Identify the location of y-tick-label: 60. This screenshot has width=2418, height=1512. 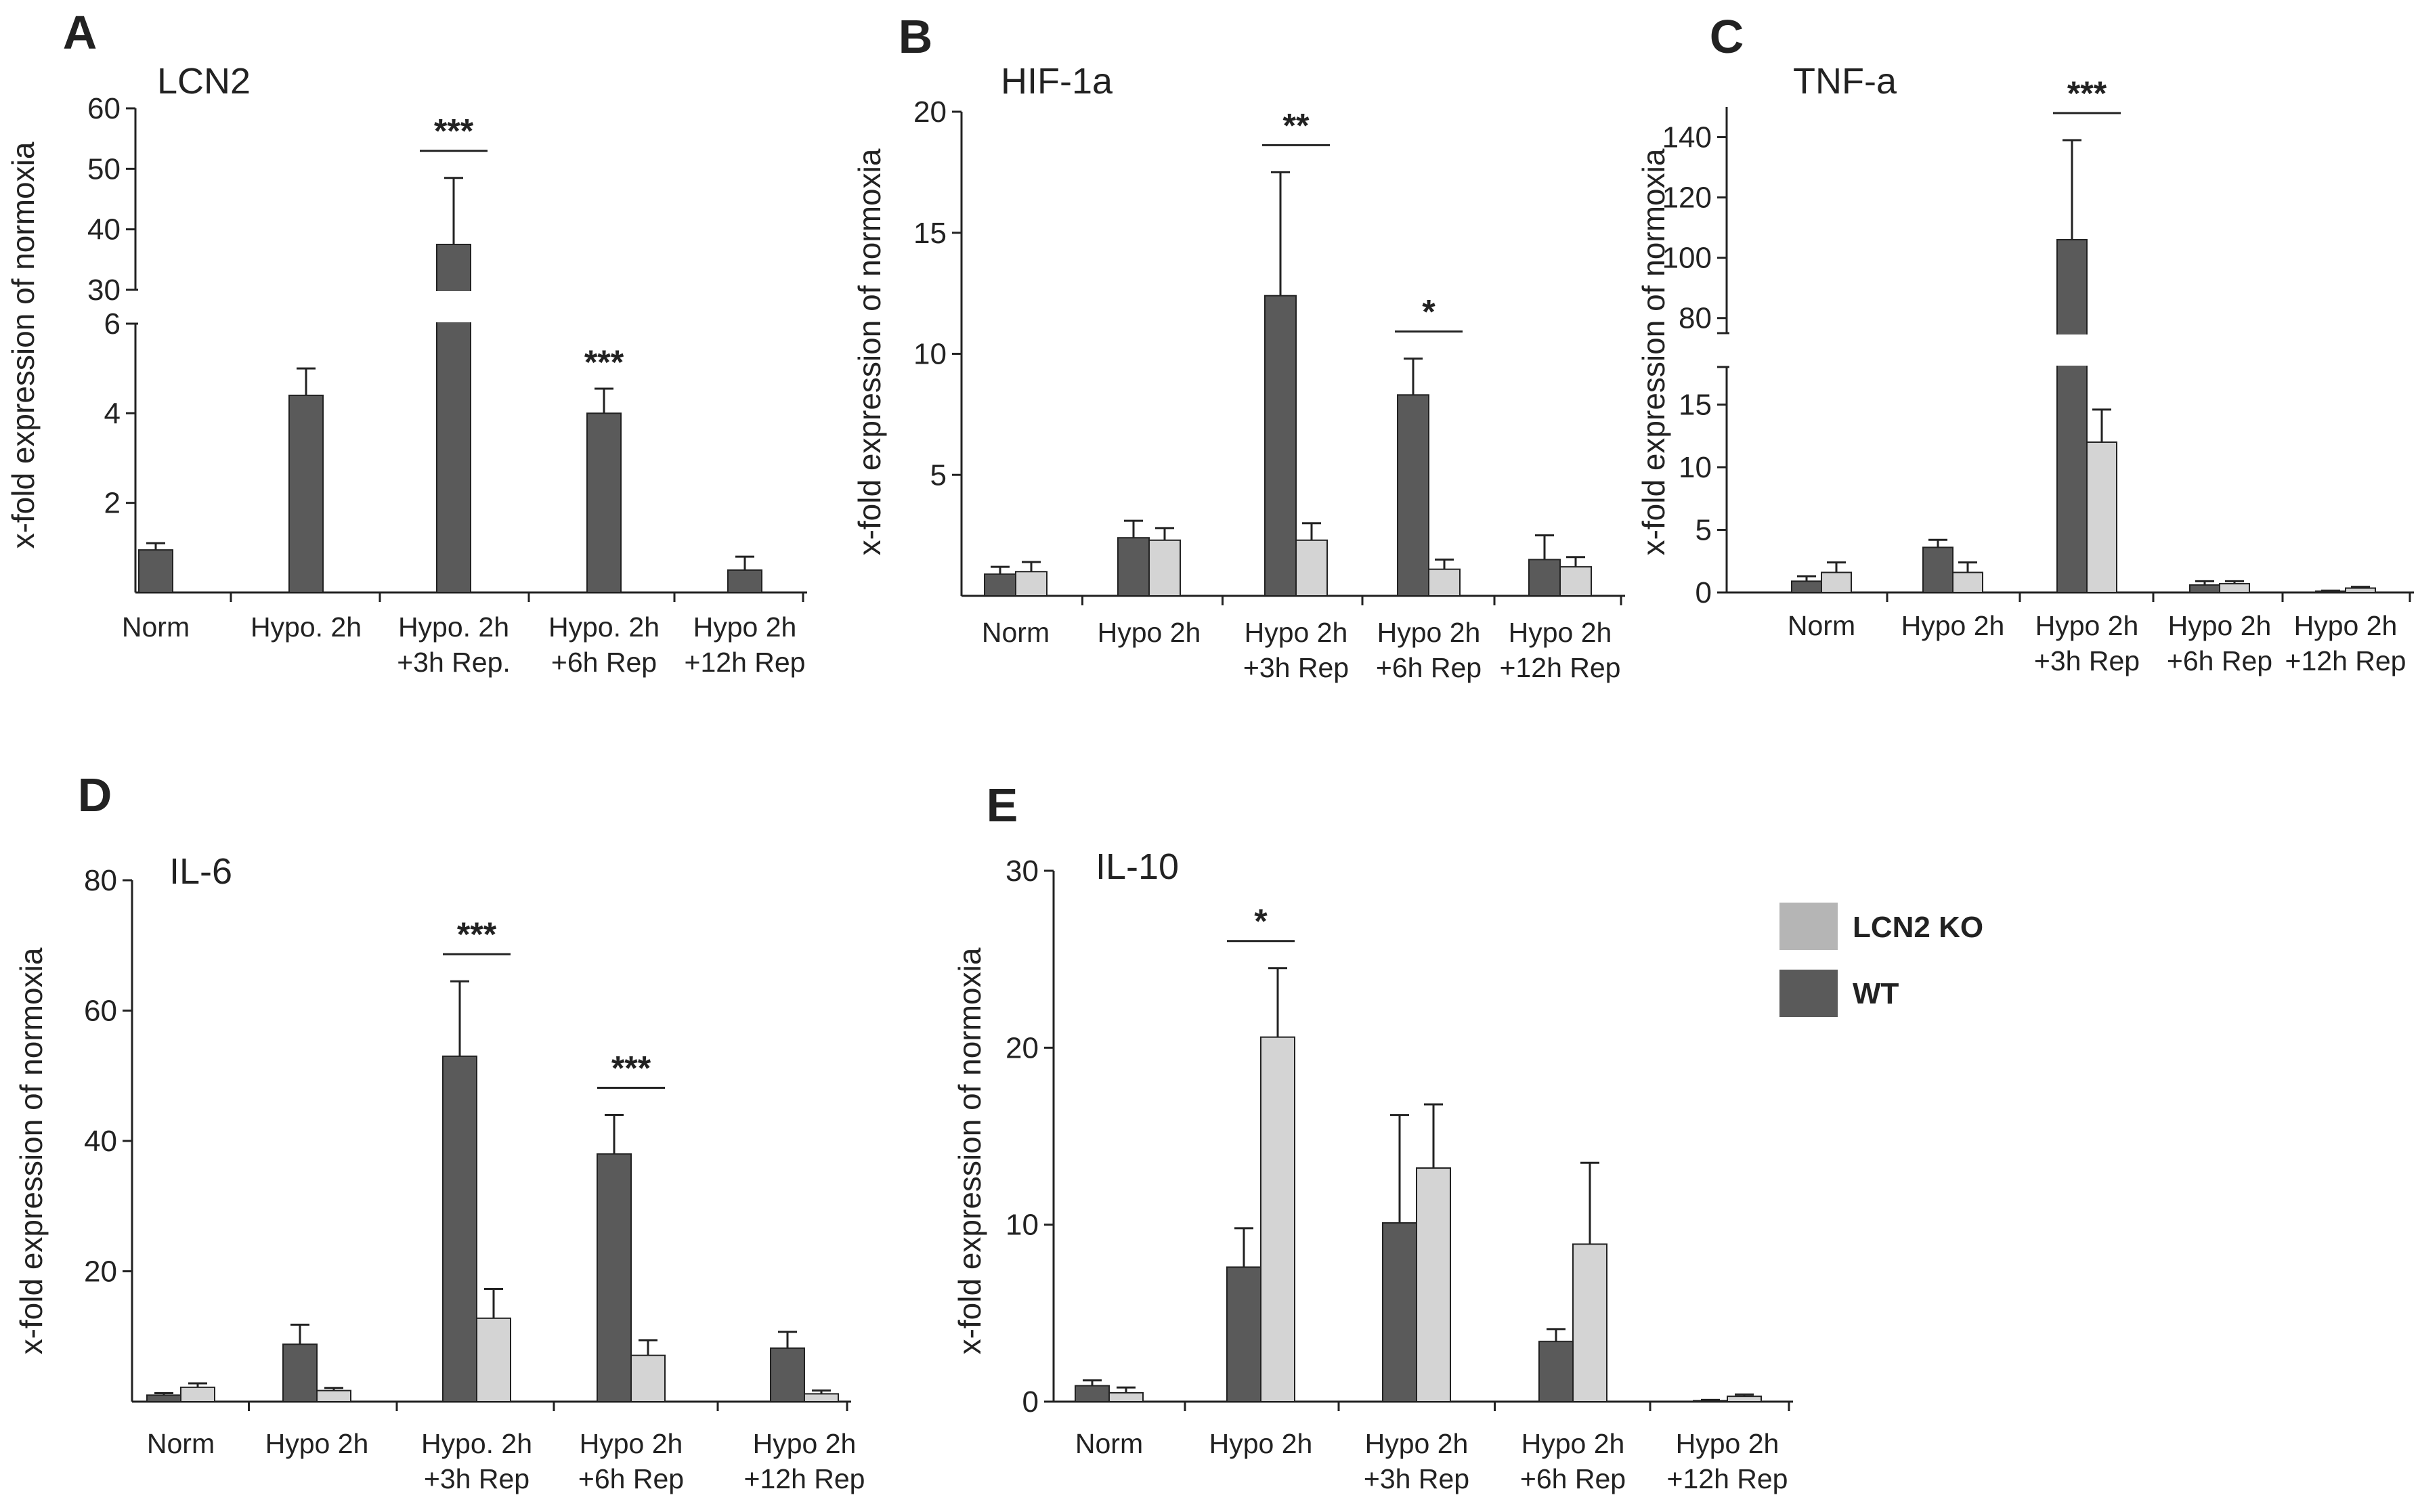
(104, 108).